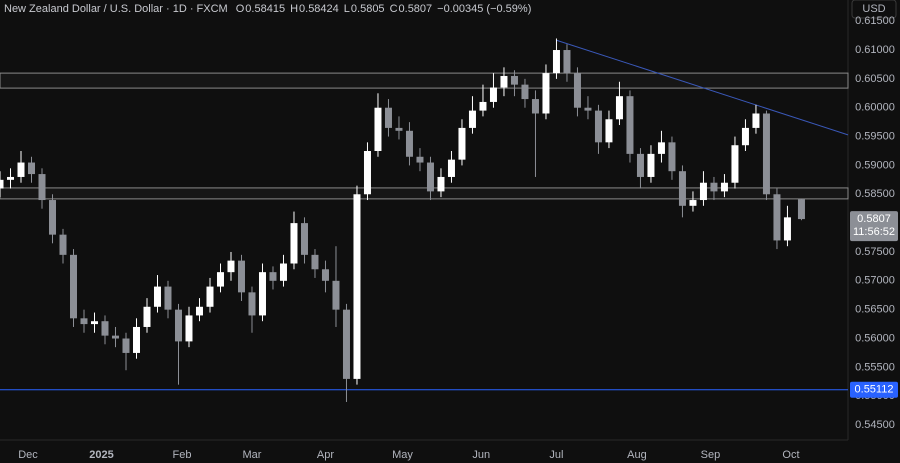  I want to click on price-label-box, so click(874, 226).